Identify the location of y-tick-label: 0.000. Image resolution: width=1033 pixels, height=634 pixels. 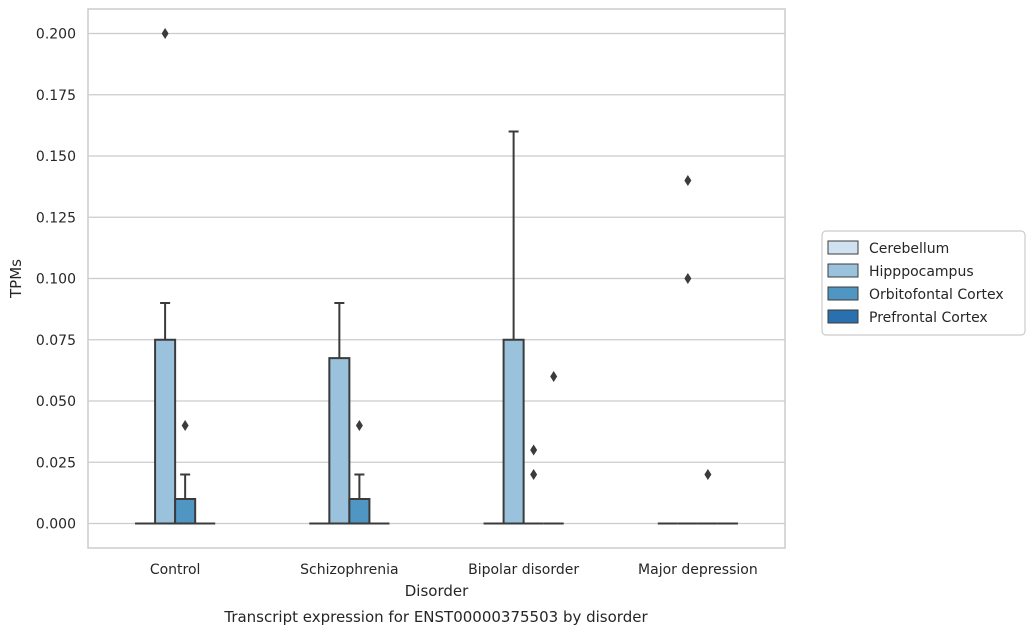
(56, 525).